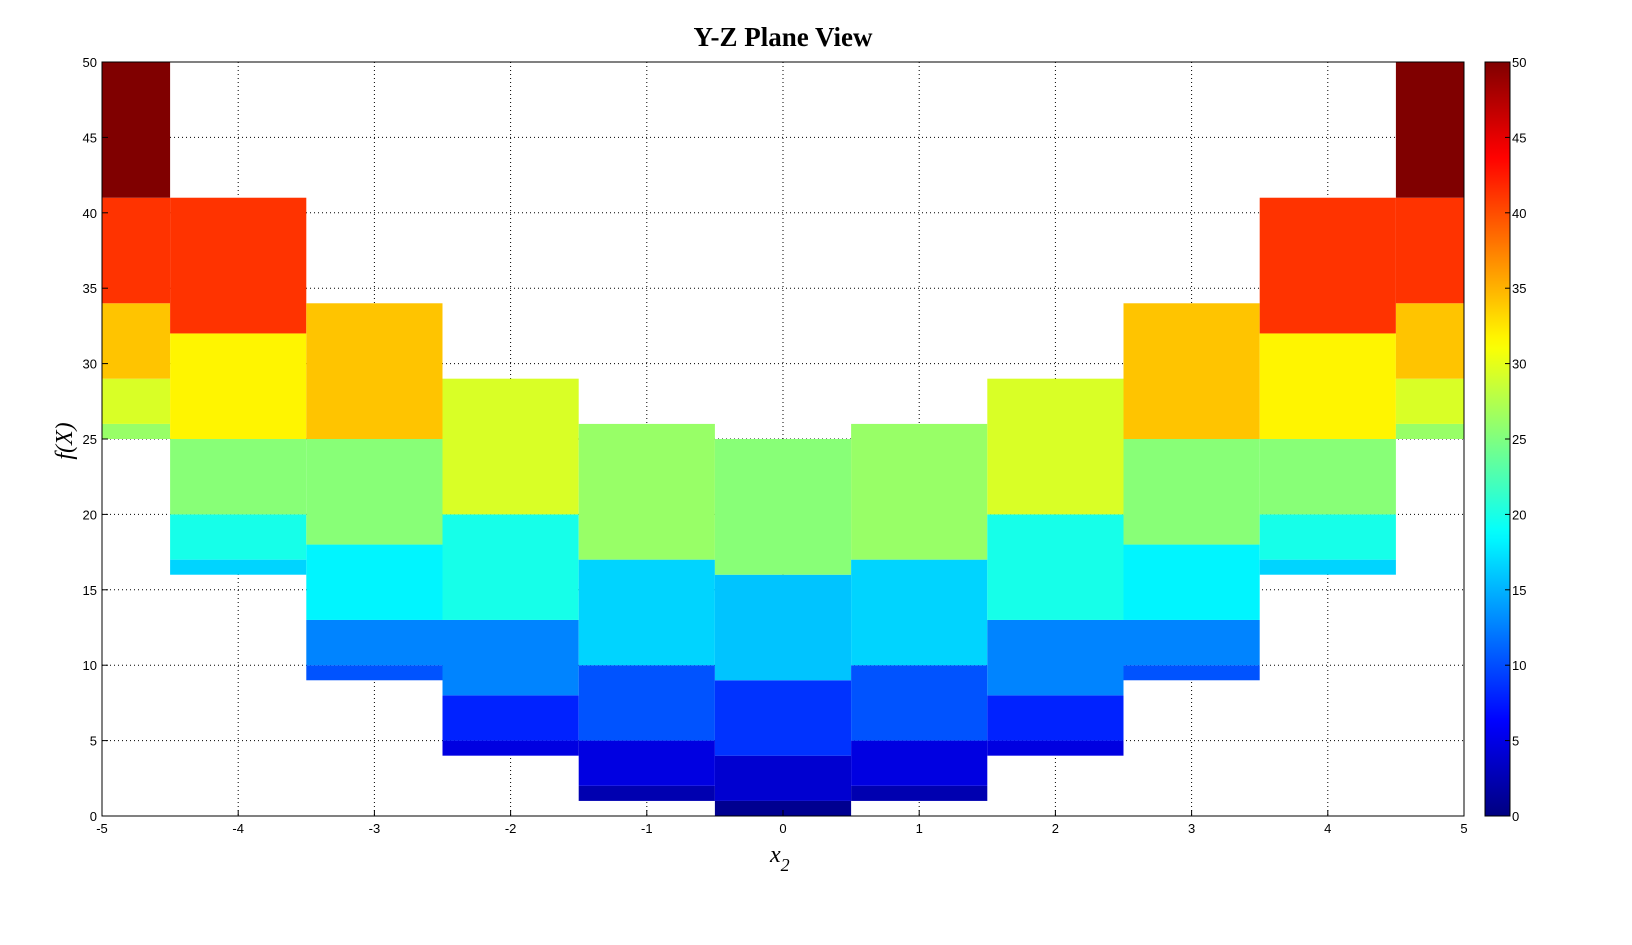  I want to click on y-tick-label: 30, so click(90, 364).